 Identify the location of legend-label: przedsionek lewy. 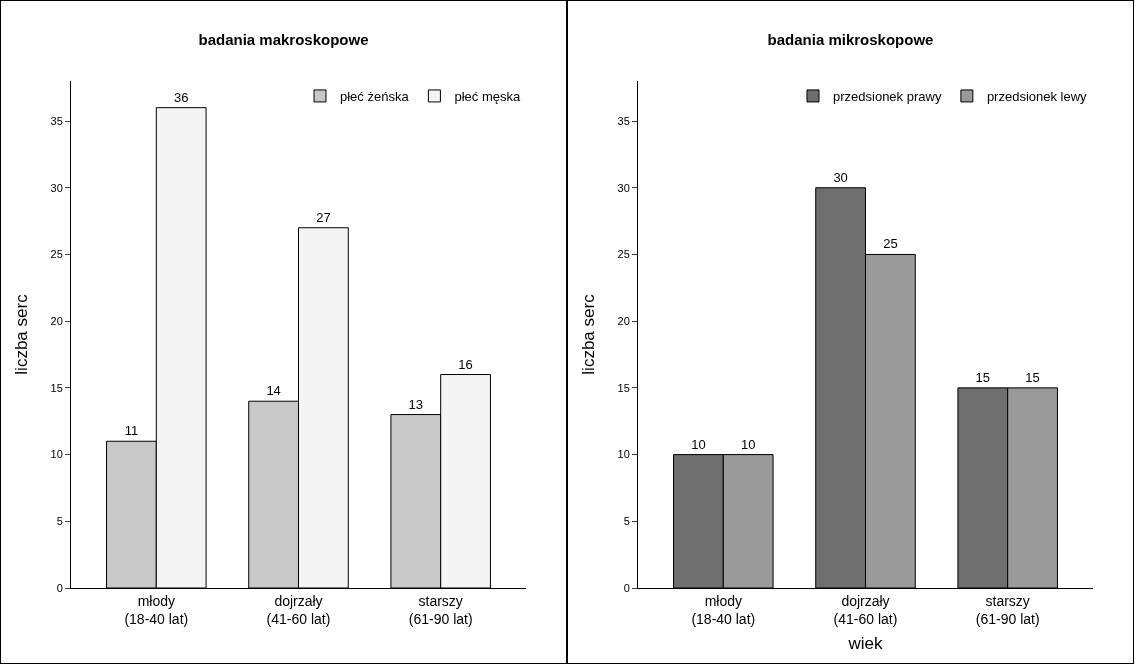
(1037, 97).